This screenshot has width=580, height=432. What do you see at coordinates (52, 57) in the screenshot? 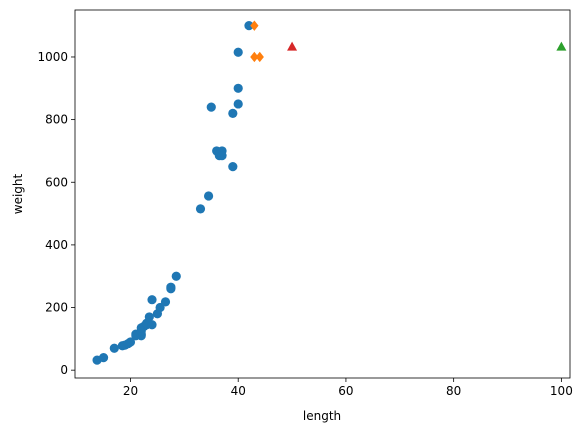
I see `y-tick-label: 1000` at bounding box center [52, 57].